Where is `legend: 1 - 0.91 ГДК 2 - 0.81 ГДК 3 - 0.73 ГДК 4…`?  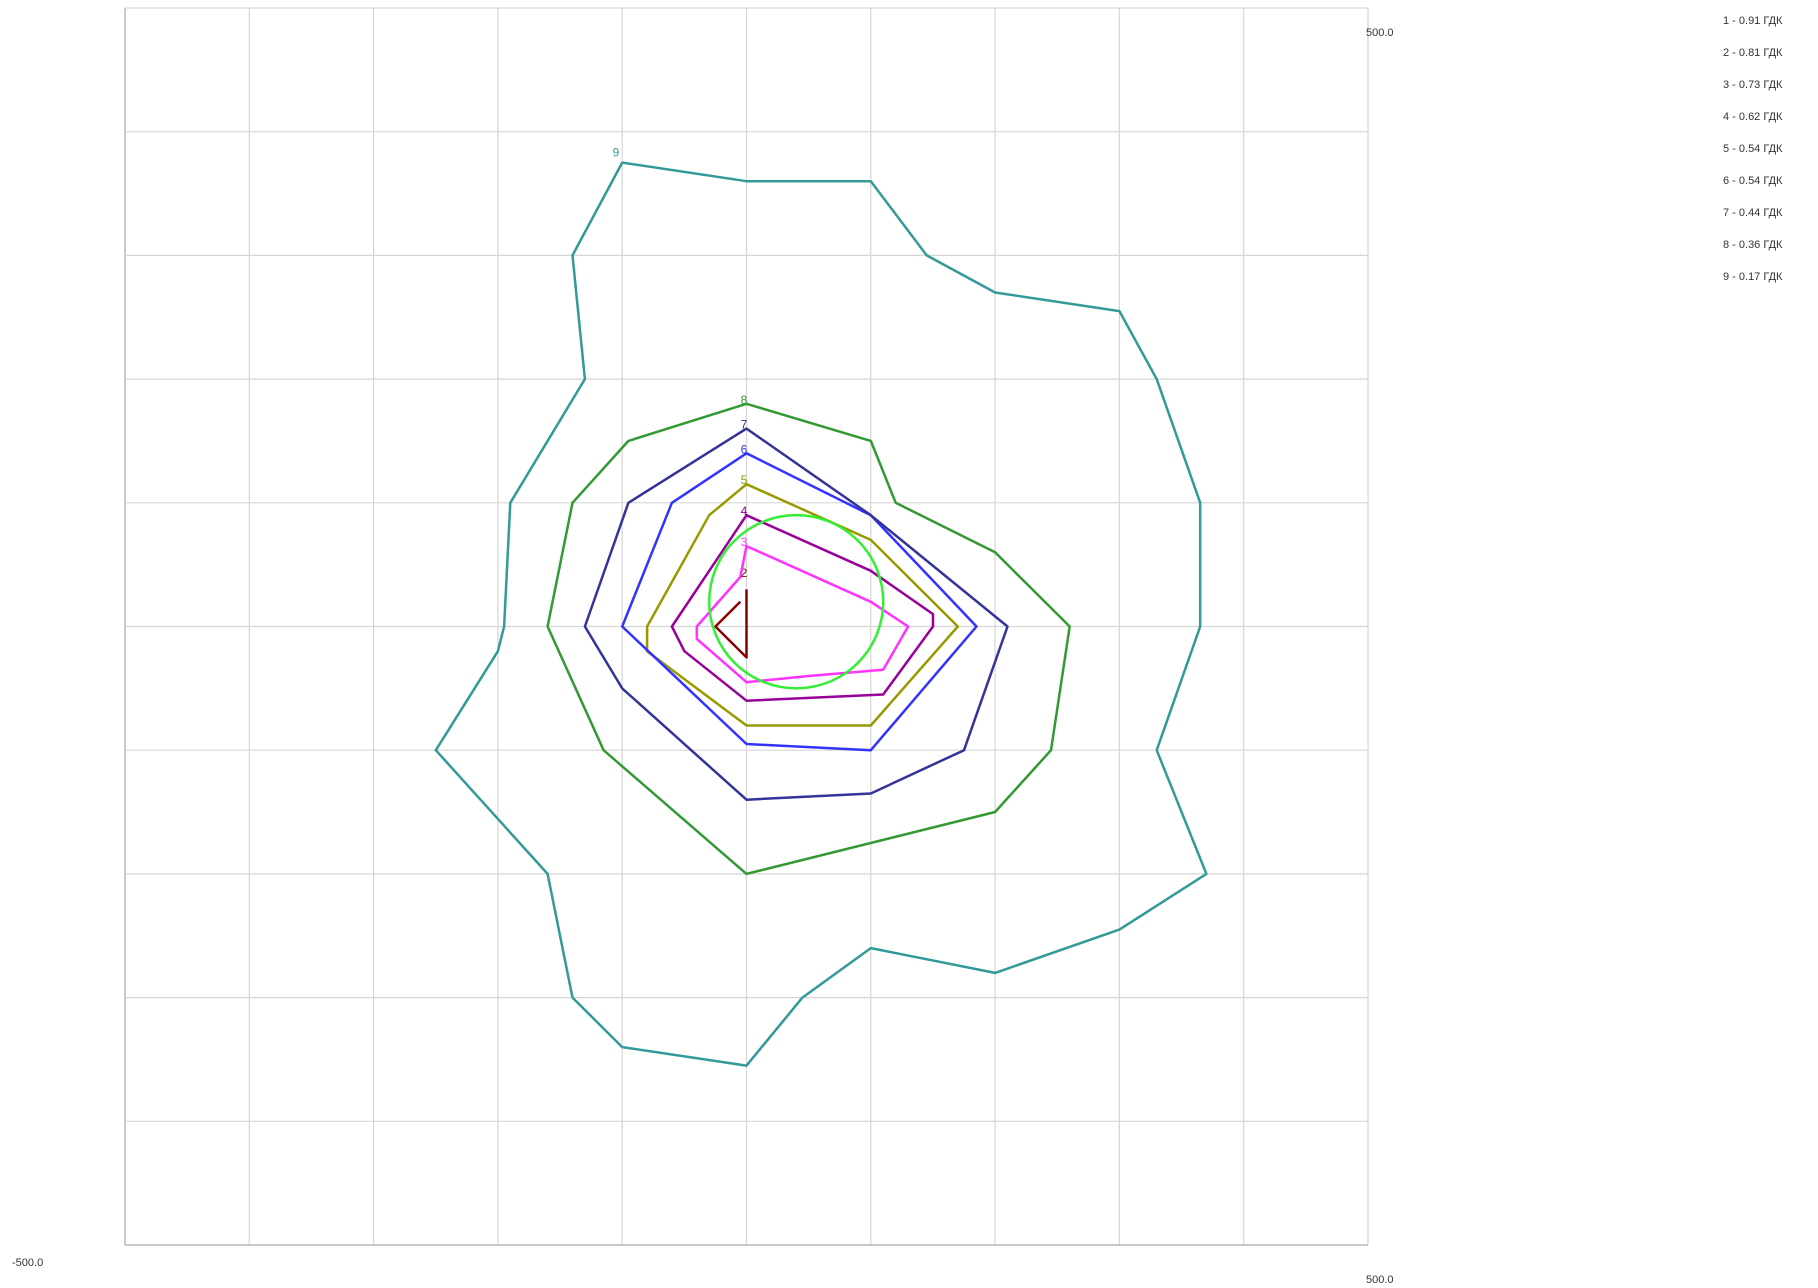
legend: 1 - 0.91 ГДК 2 - 0.81 ГДК 3 - 0.73 ГДК 4… is located at coordinates (1753, 149).